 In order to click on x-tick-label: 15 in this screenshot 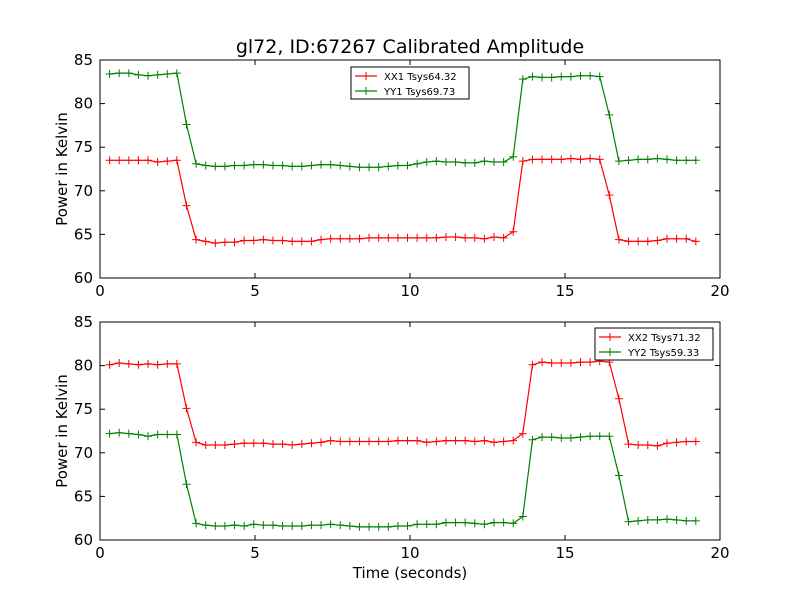, I will do `click(564, 291)`.